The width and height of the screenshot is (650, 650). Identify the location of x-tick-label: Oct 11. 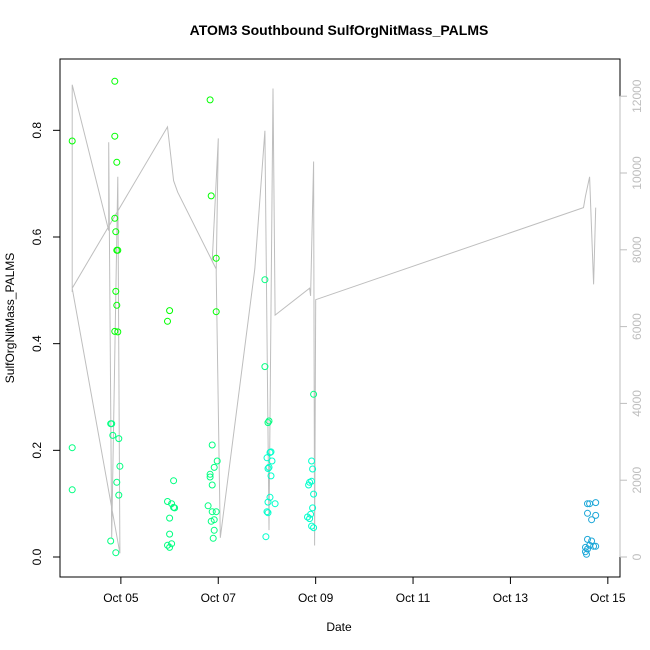
(413, 598).